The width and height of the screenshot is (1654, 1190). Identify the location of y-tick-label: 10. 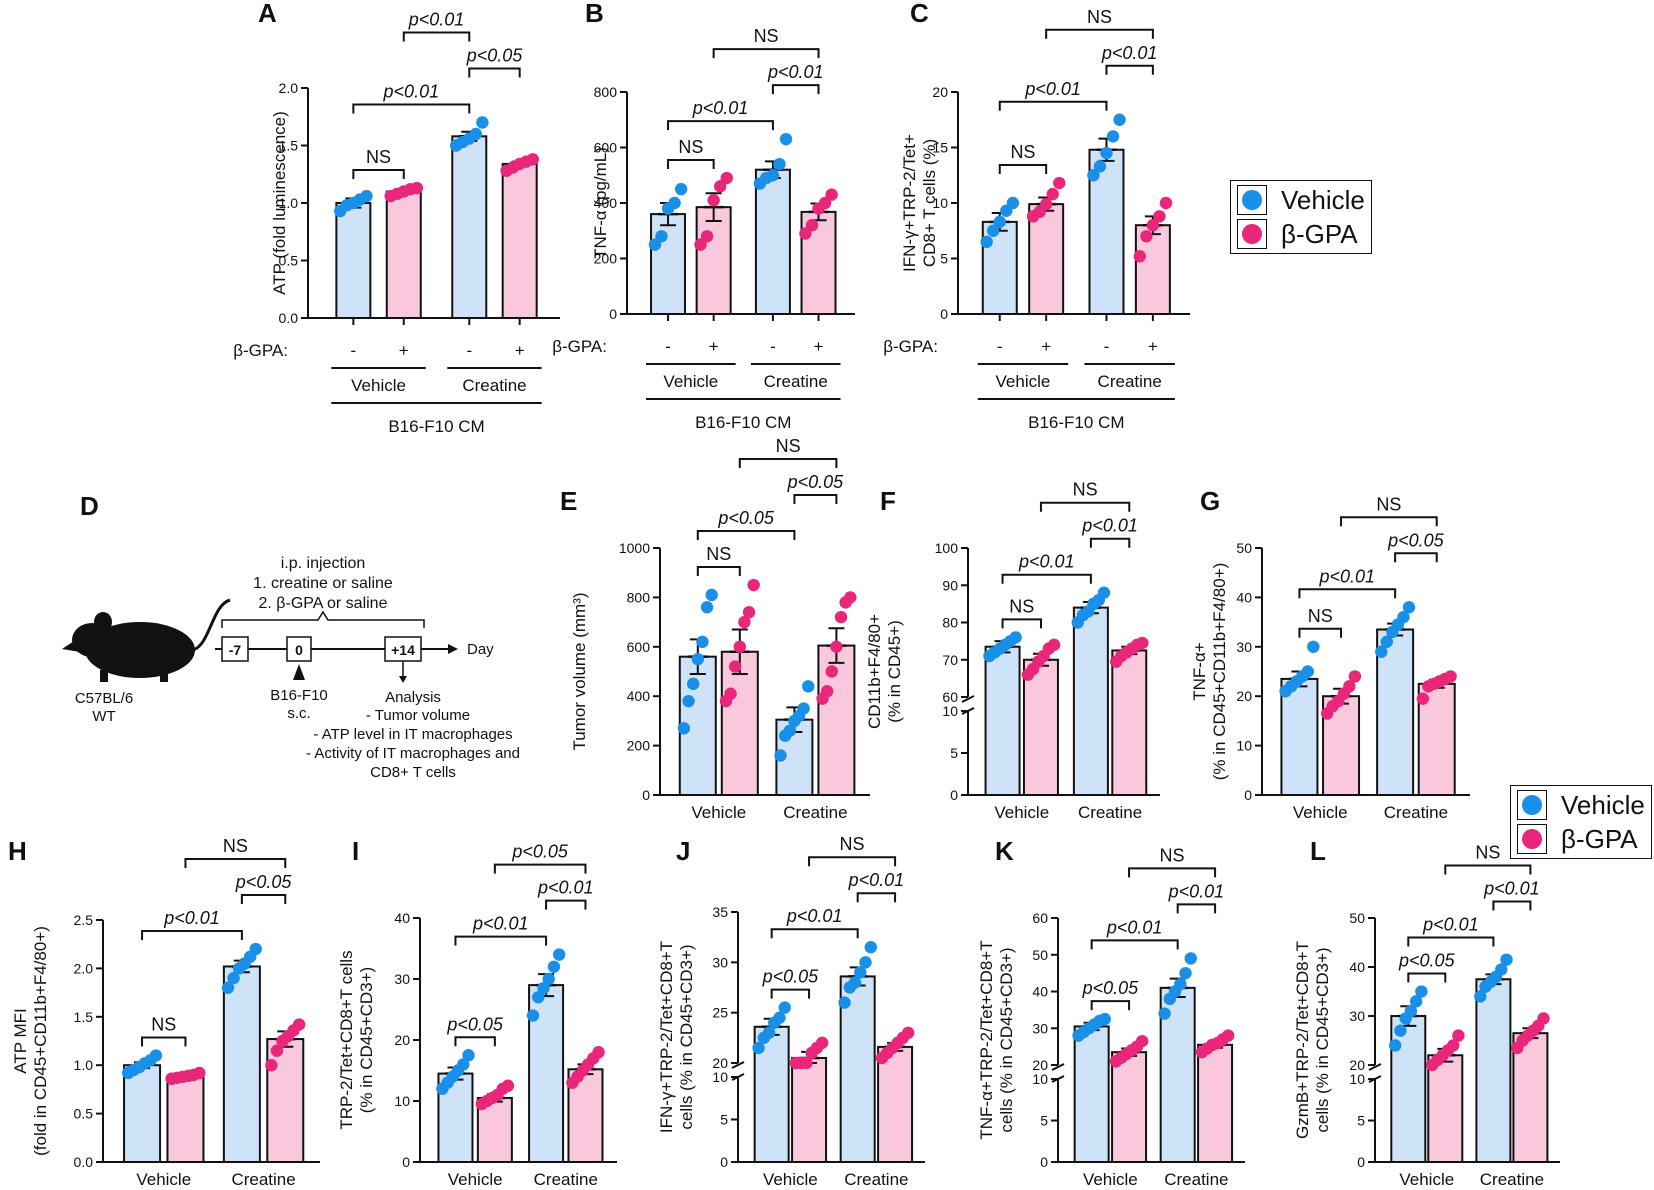
(1040, 1079).